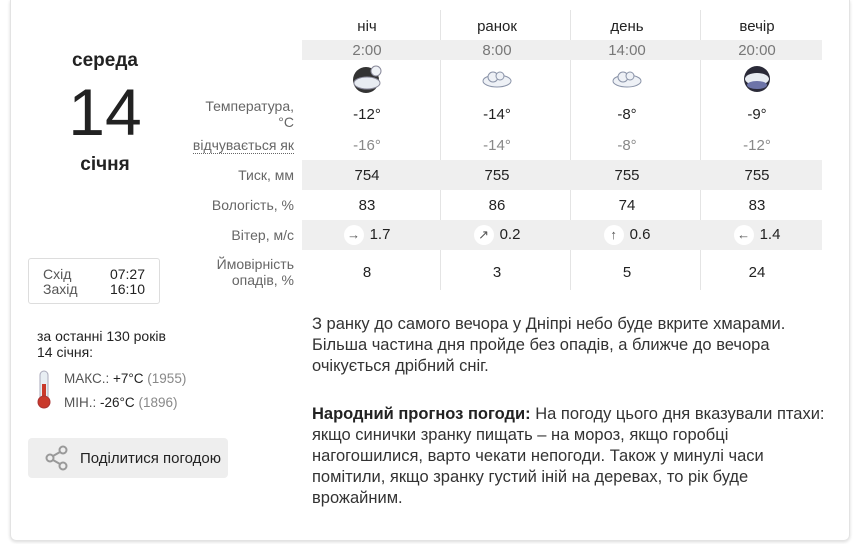 This screenshot has height=544, width=853. I want to click on label-feels-like: відчувається як, so click(243, 145).